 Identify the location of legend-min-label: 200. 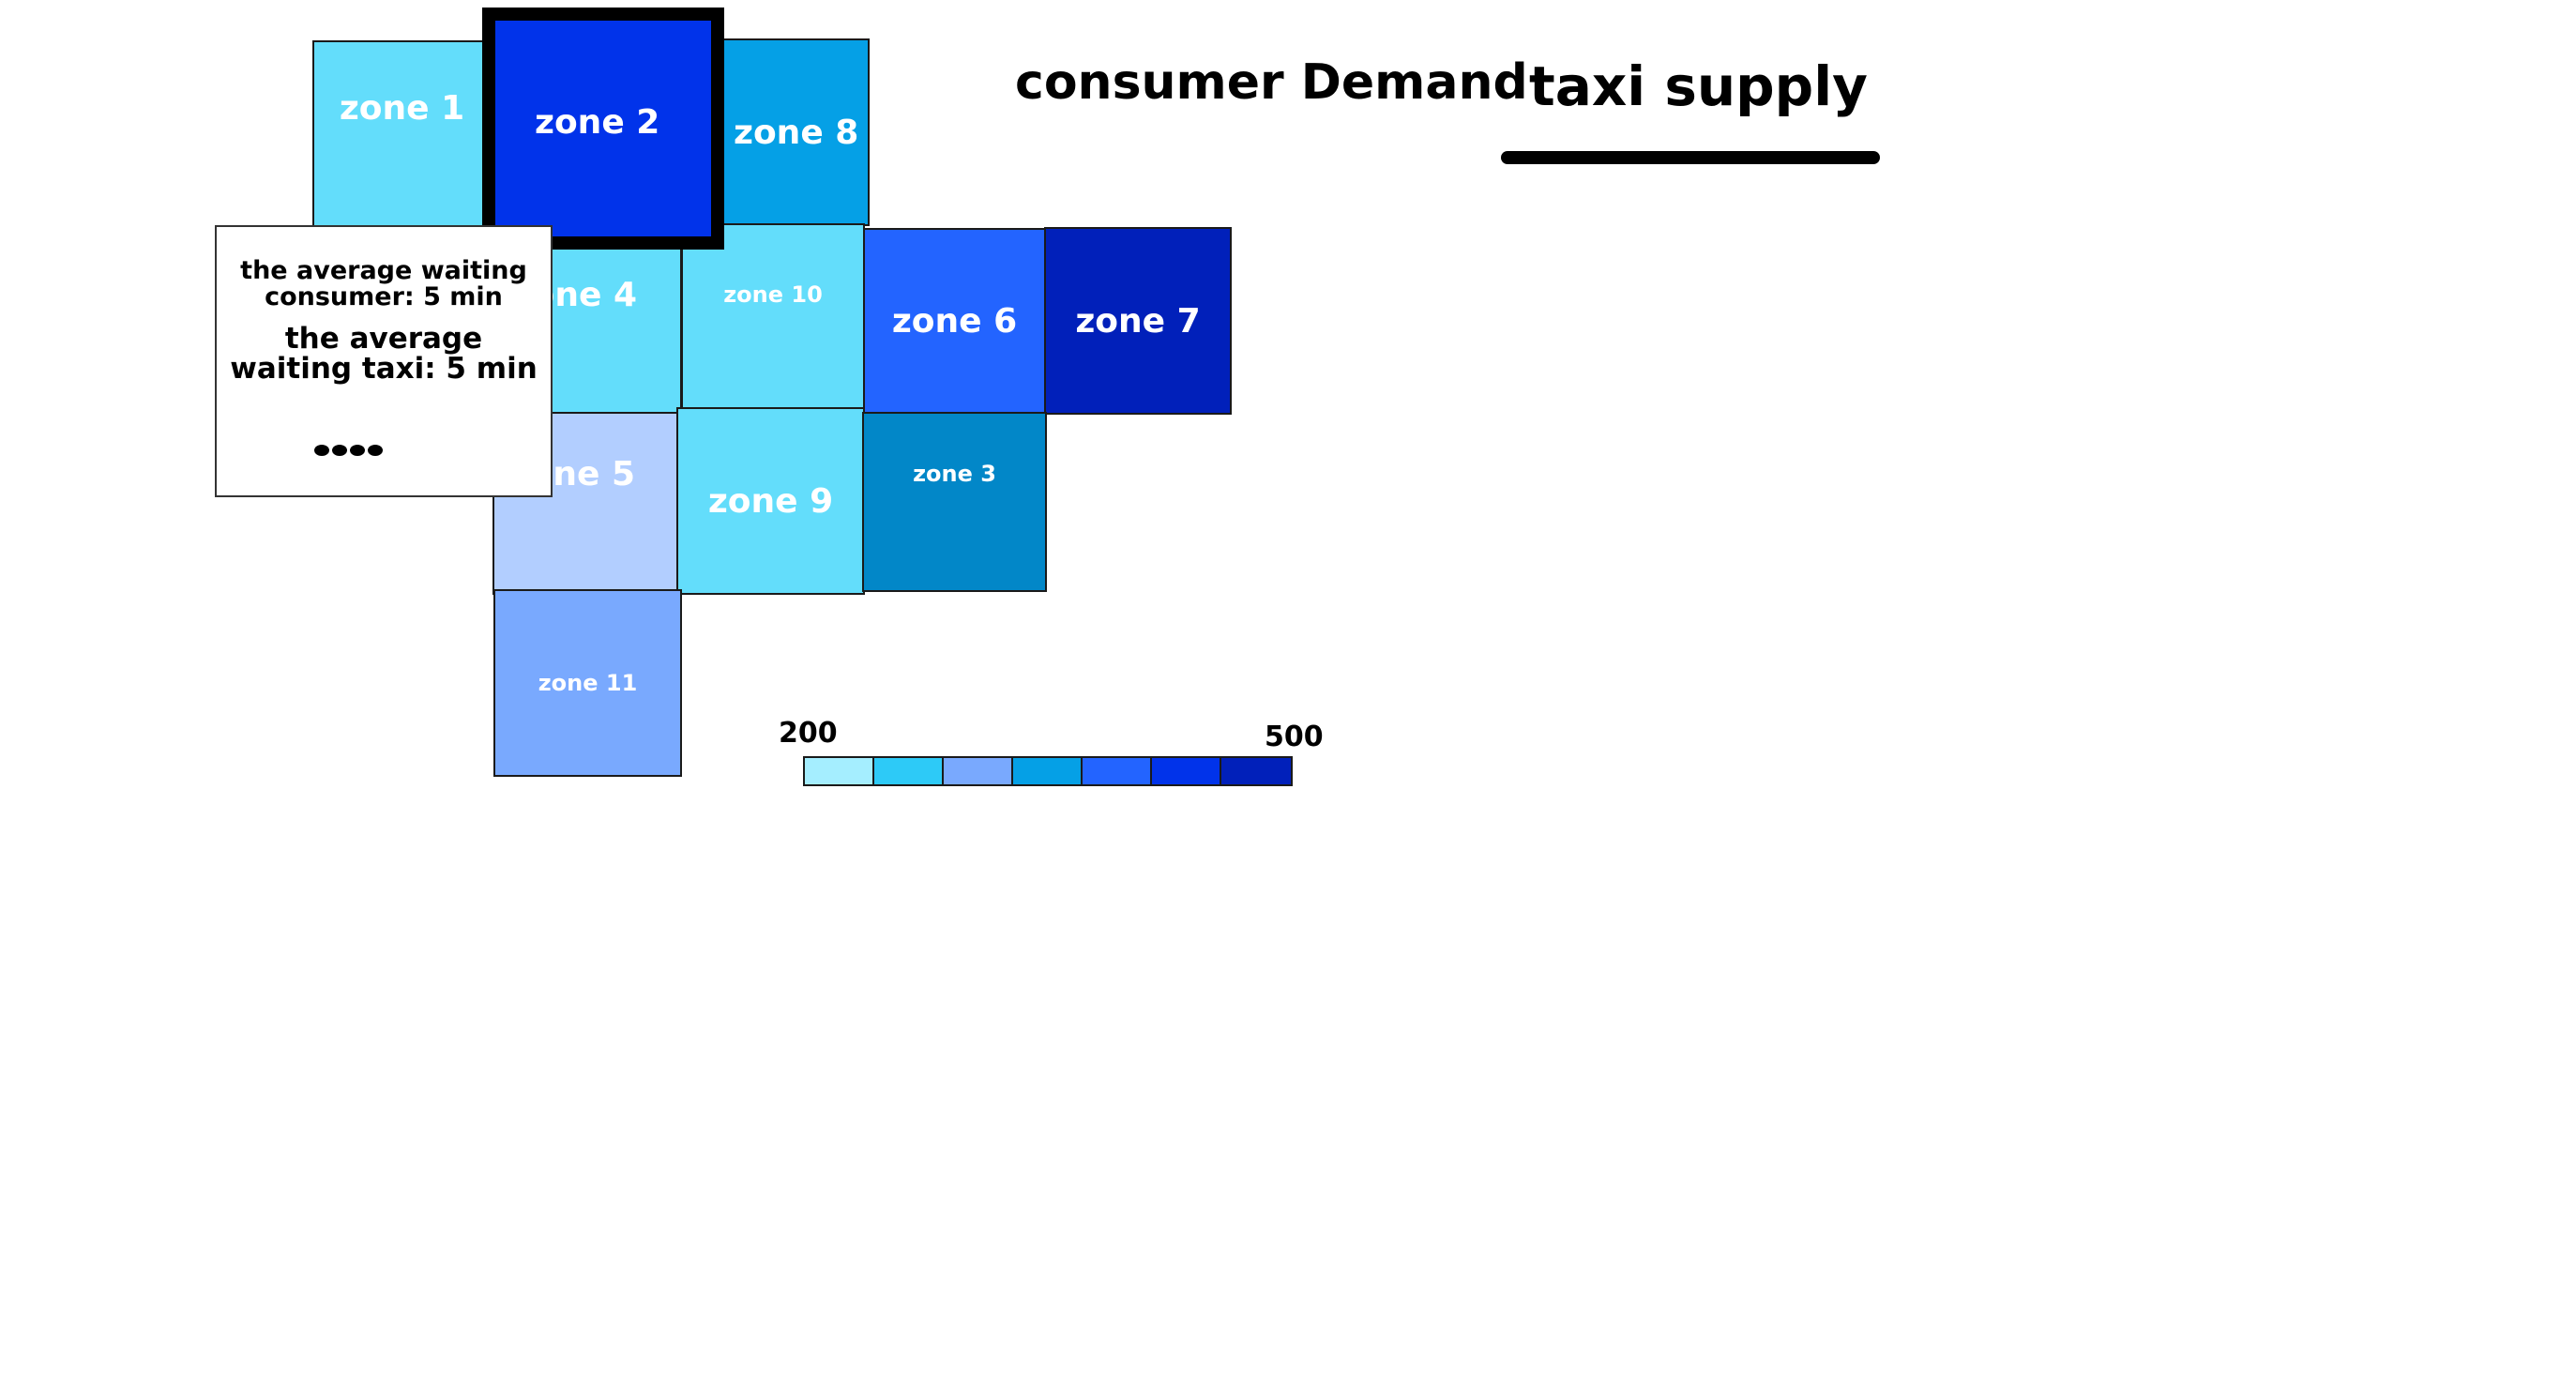
(808, 733).